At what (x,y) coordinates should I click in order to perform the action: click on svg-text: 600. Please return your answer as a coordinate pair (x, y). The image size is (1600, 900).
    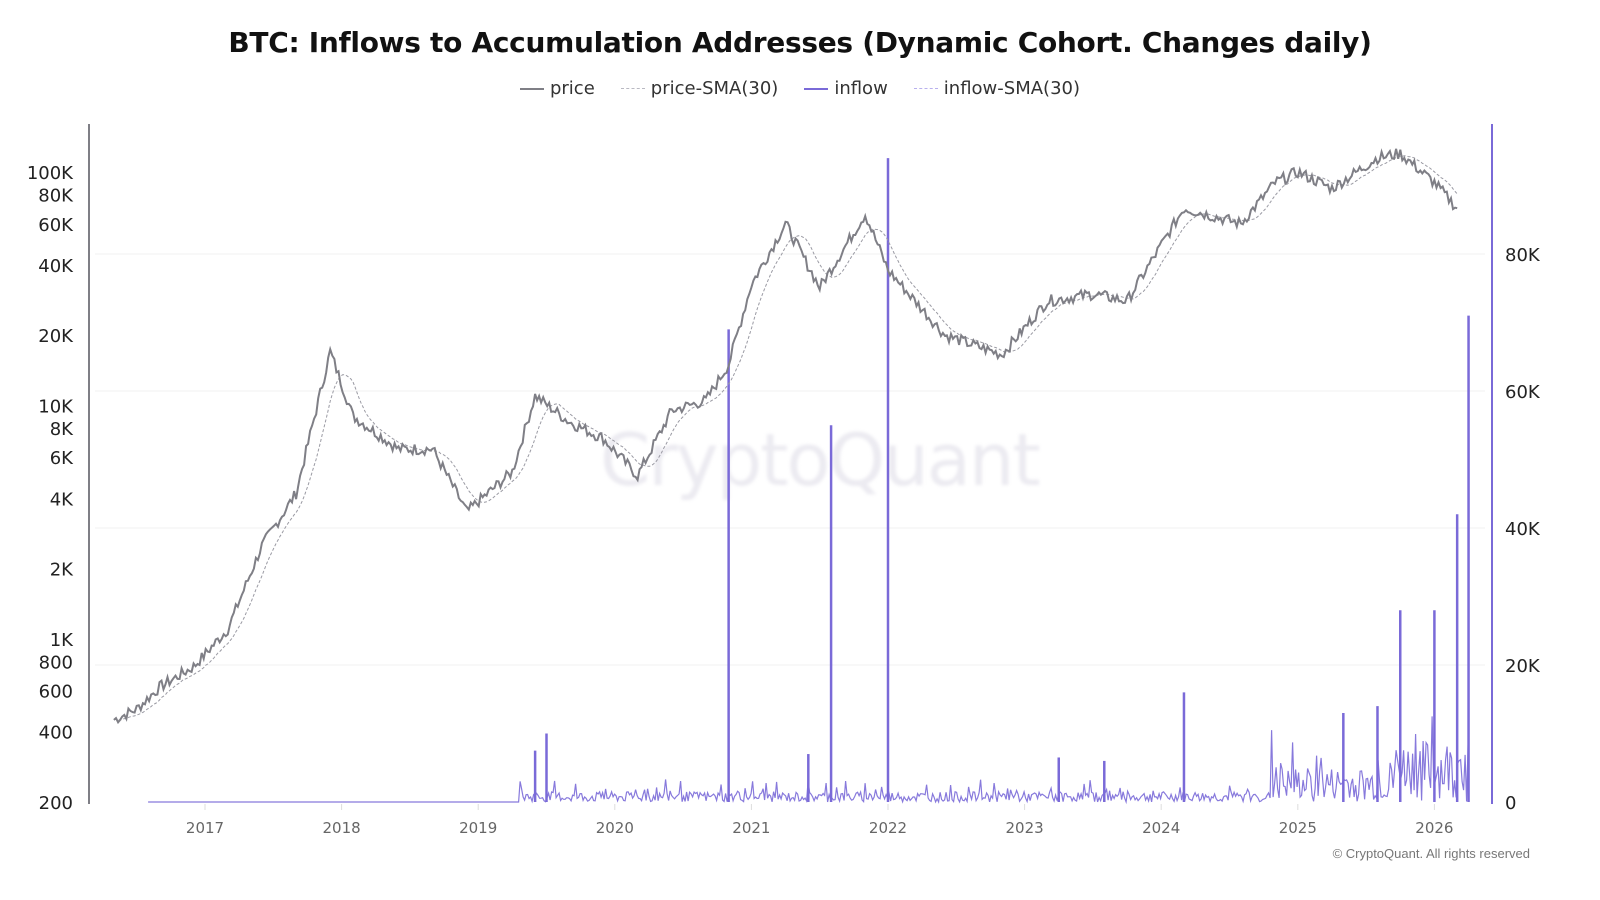
    Looking at the image, I should click on (56, 692).